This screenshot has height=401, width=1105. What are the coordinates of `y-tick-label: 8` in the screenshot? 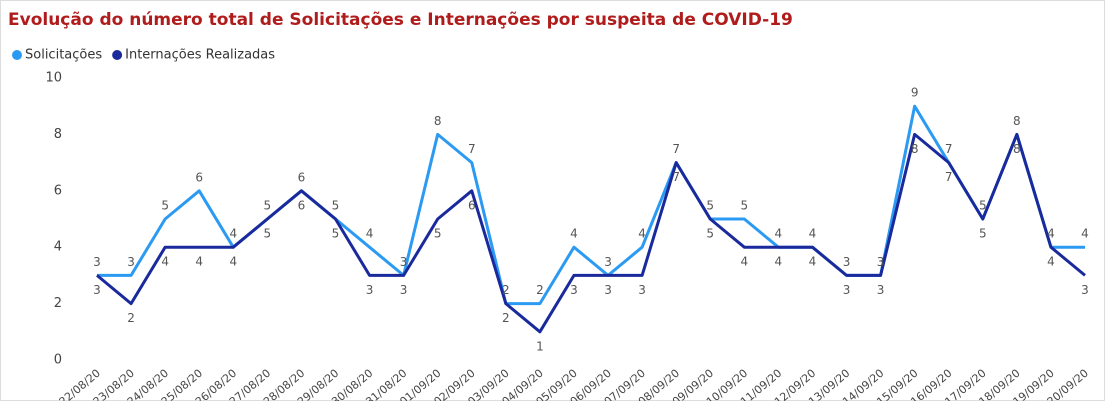 It's located at (58, 134).